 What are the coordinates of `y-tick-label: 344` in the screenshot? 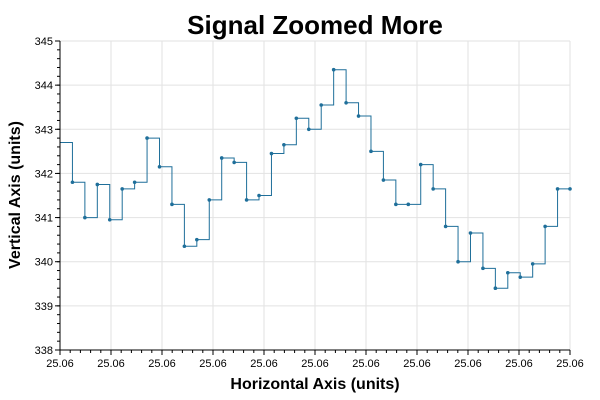 It's located at (44, 86).